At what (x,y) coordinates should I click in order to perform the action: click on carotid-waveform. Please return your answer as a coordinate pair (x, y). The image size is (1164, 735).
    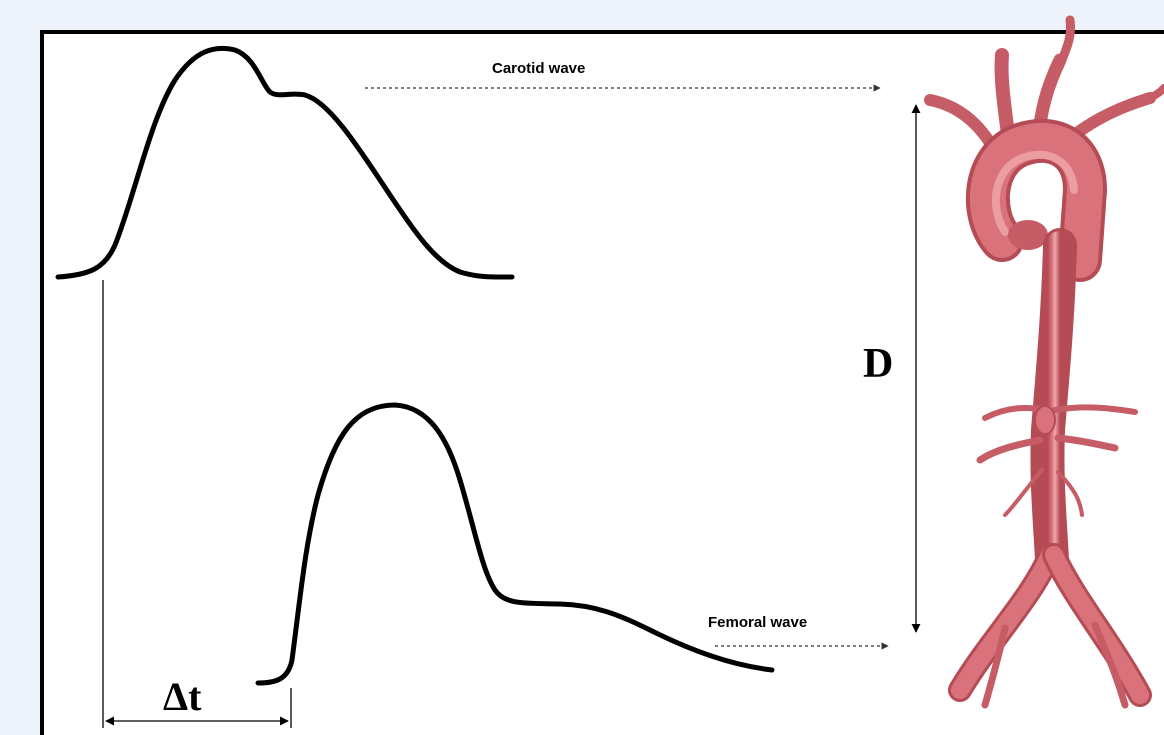
    Looking at the image, I should click on (285, 162).